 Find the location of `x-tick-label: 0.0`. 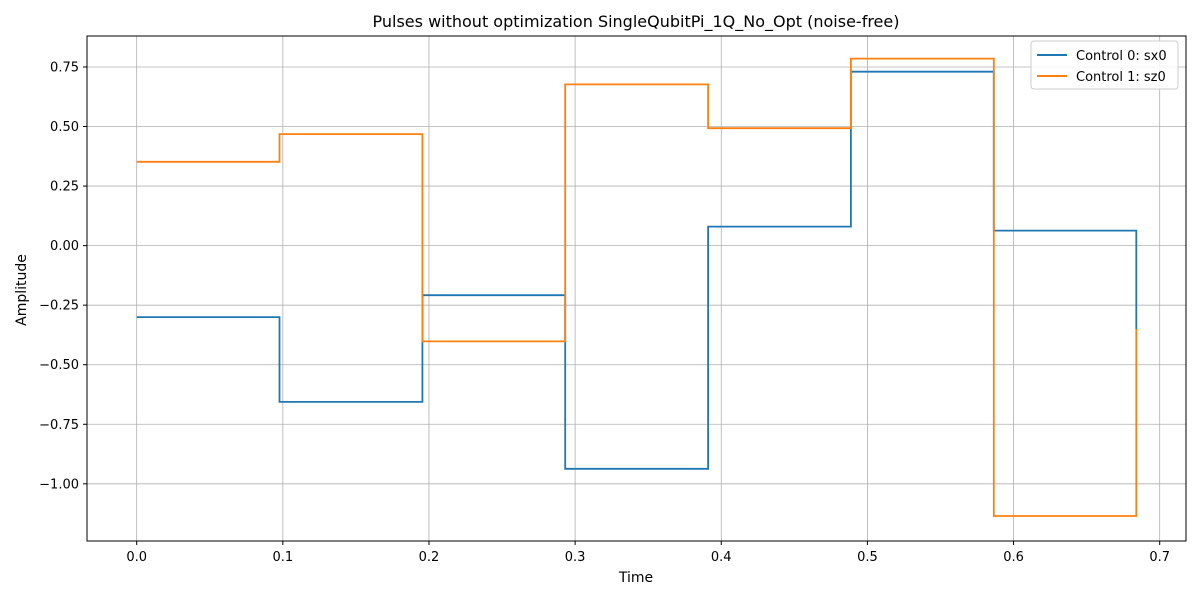

x-tick-label: 0.0 is located at coordinates (136, 557).